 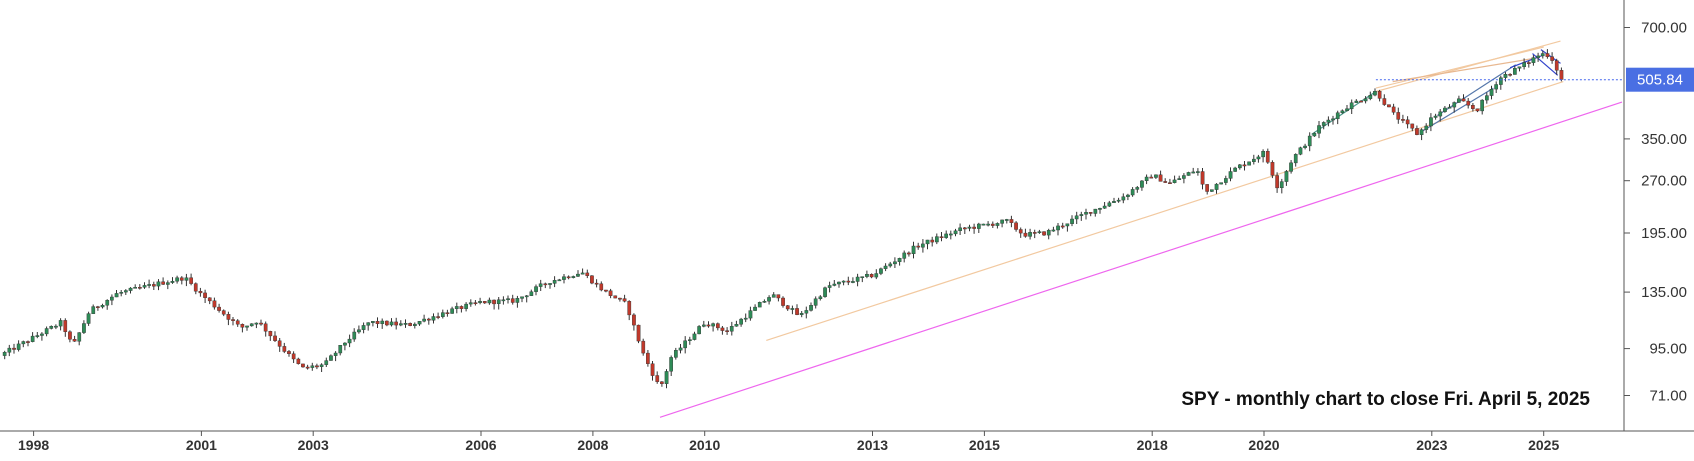 What do you see at coordinates (1664, 28) in the screenshot?
I see `y-tick-label: 700.00` at bounding box center [1664, 28].